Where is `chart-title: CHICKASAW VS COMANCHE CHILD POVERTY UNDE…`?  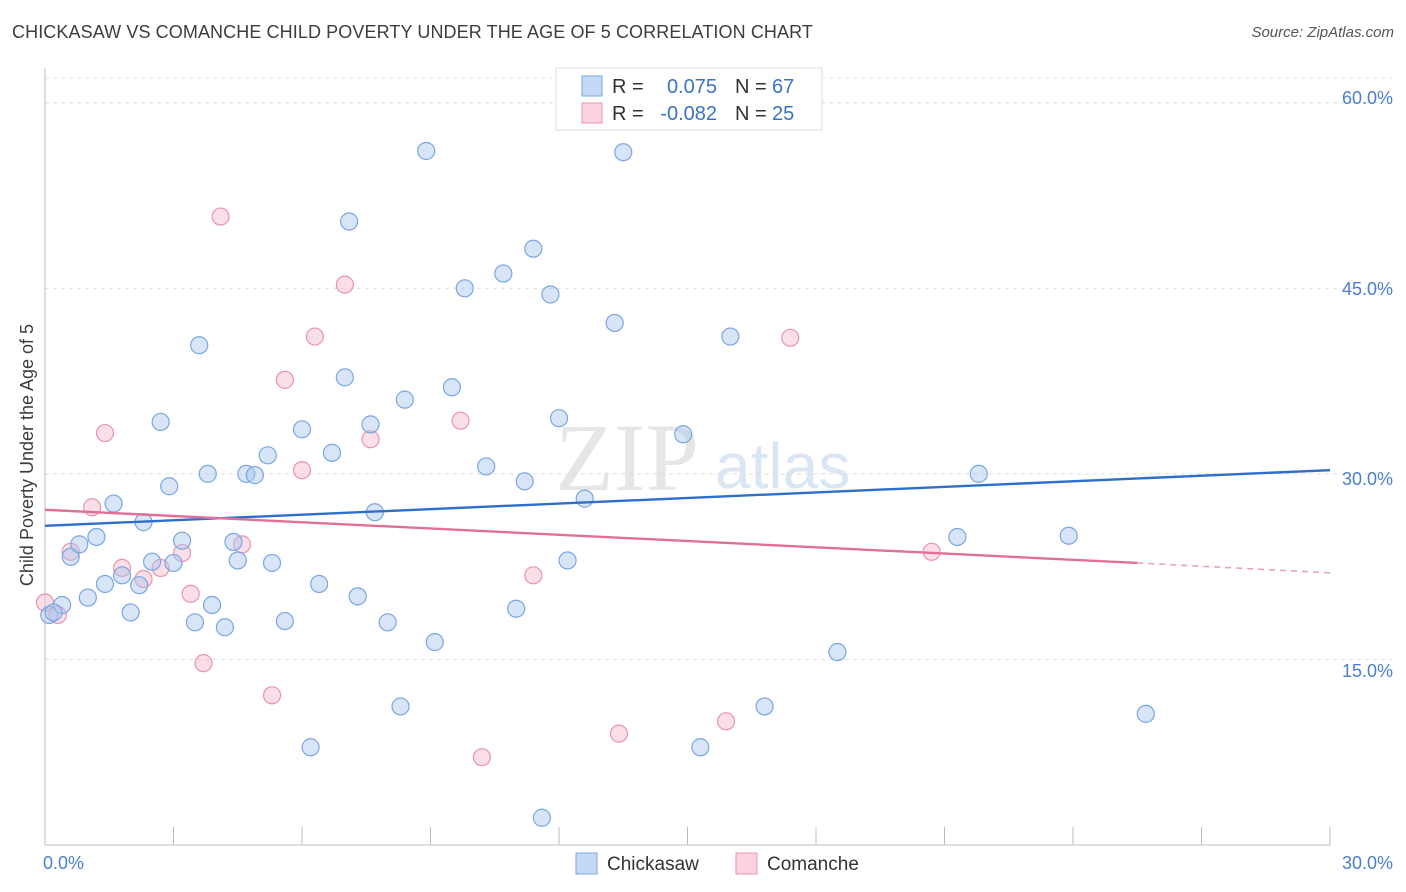
chart-title: CHICKASAW VS COMANCHE CHILD POVERTY UNDE… is located at coordinates (413, 32).